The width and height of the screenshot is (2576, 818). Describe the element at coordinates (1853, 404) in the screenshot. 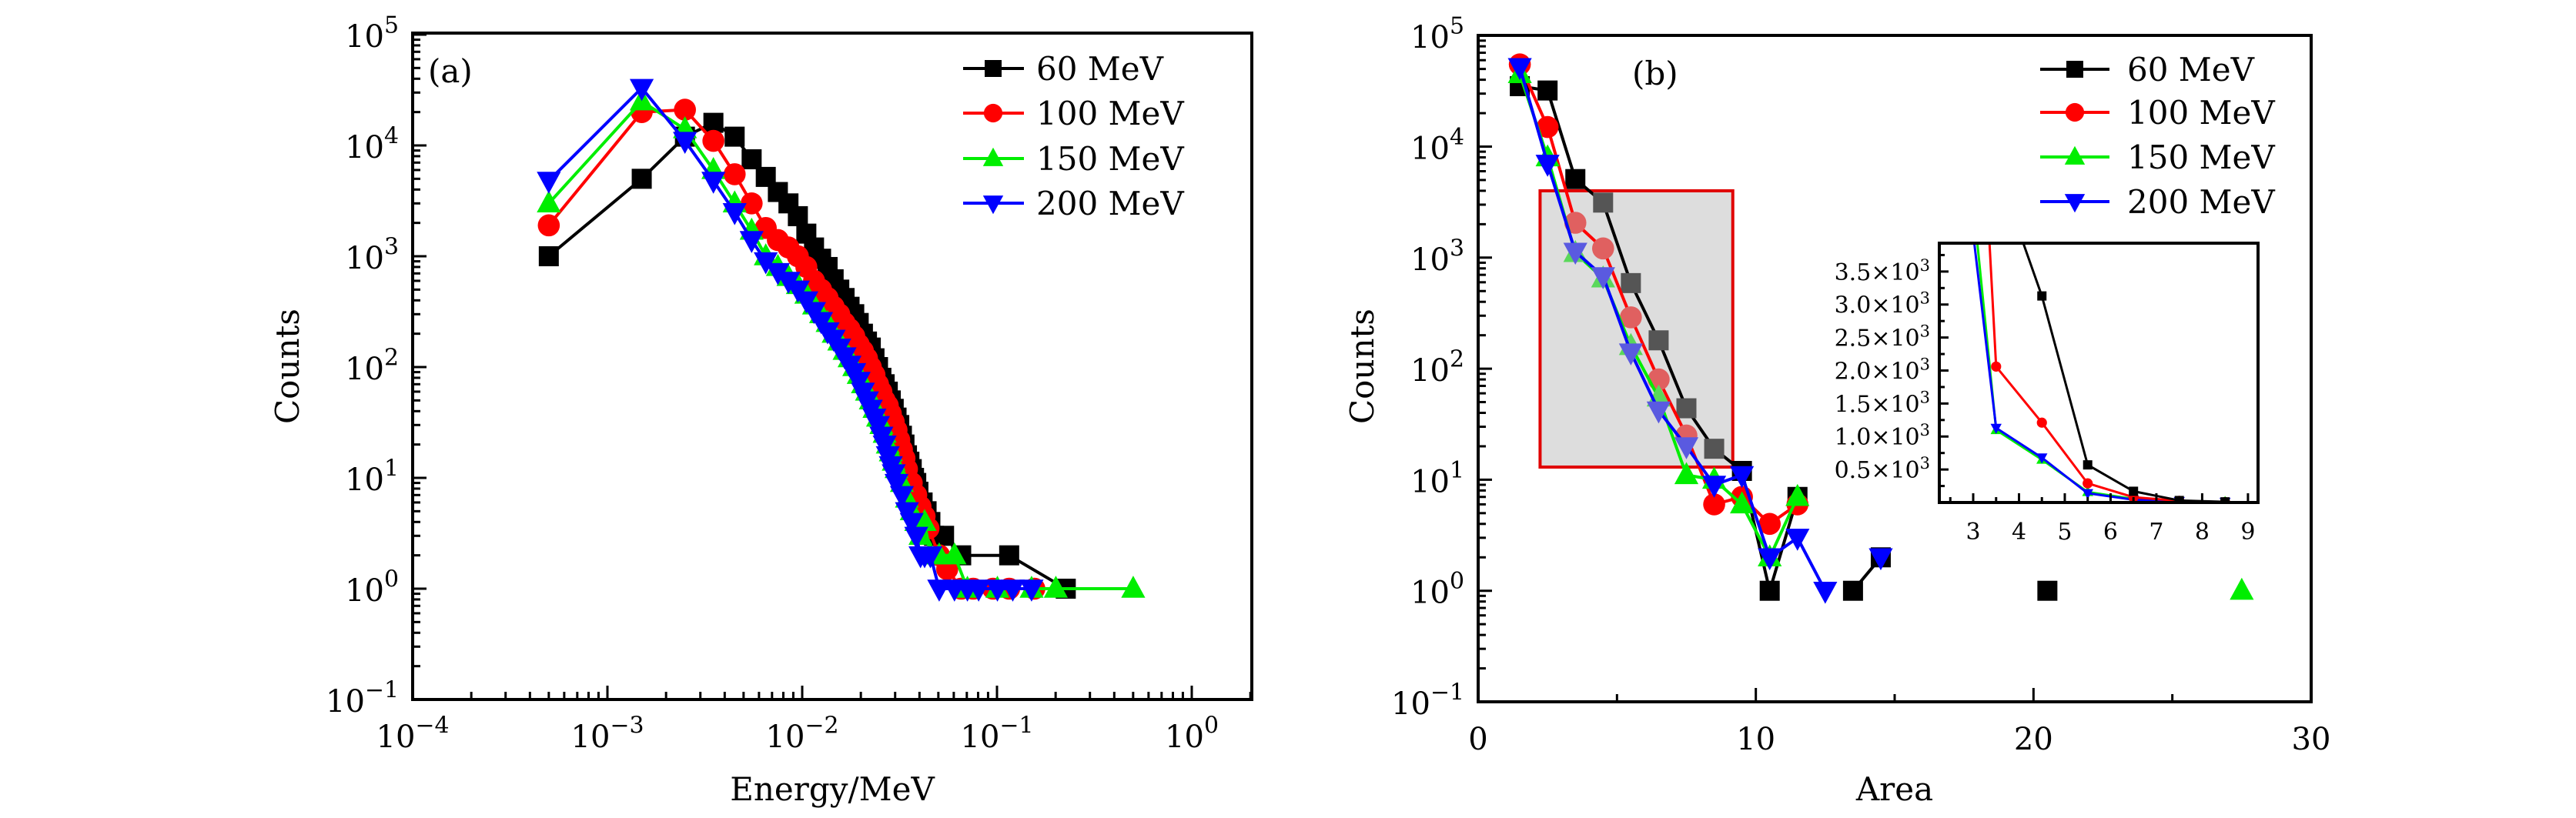

I see `inset-y-tick-mantissa: 1.5` at that location.